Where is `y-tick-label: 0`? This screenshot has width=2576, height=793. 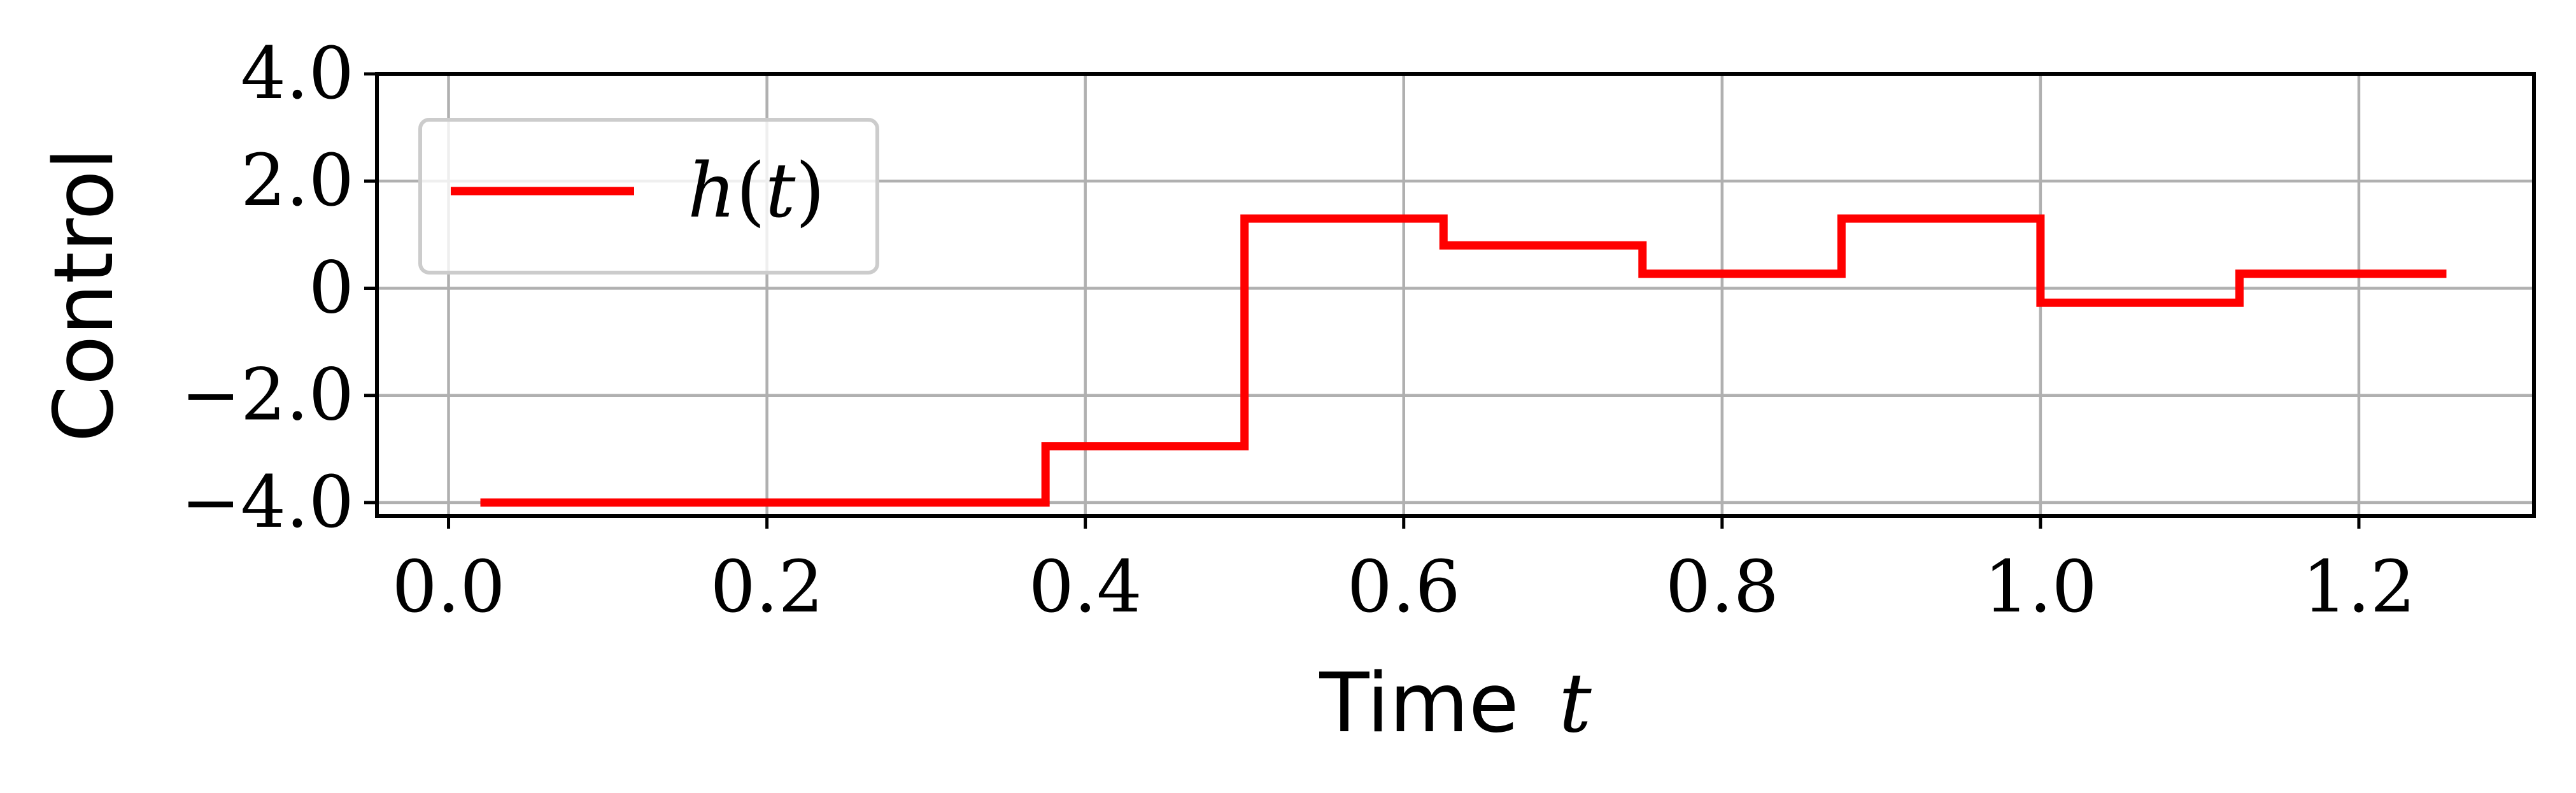
y-tick-label: 0 is located at coordinates (331, 287).